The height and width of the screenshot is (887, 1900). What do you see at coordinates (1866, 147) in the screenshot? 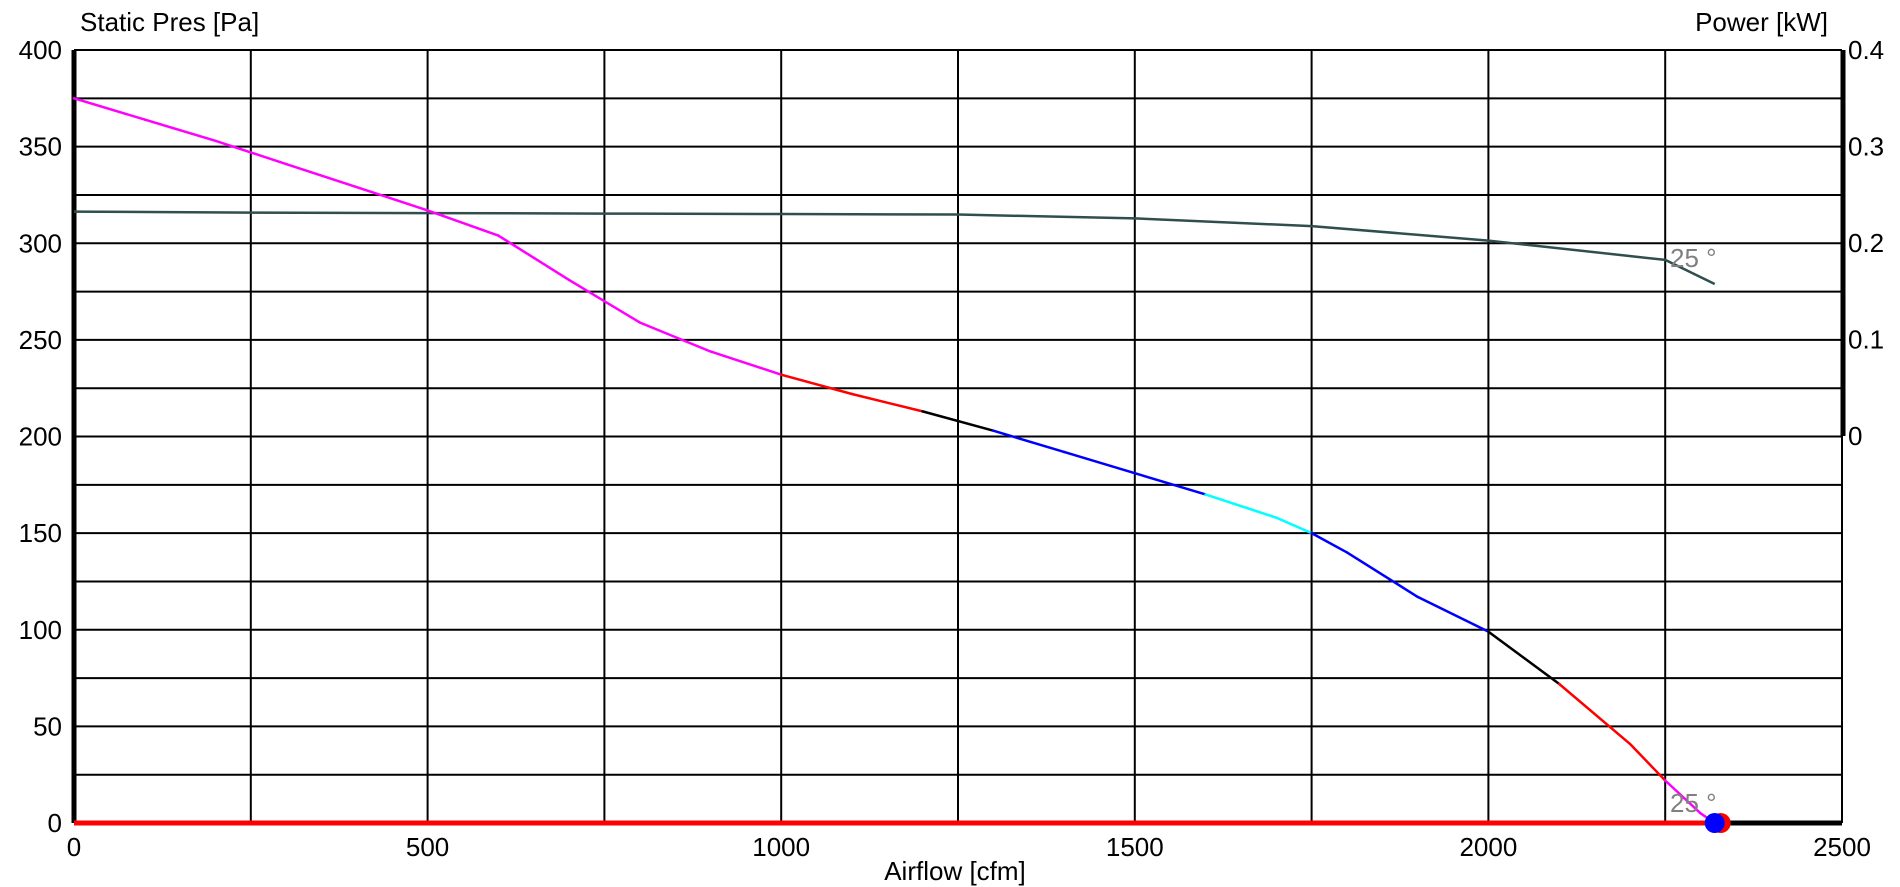
I see `y-right-tick-label: 0.3` at bounding box center [1866, 147].